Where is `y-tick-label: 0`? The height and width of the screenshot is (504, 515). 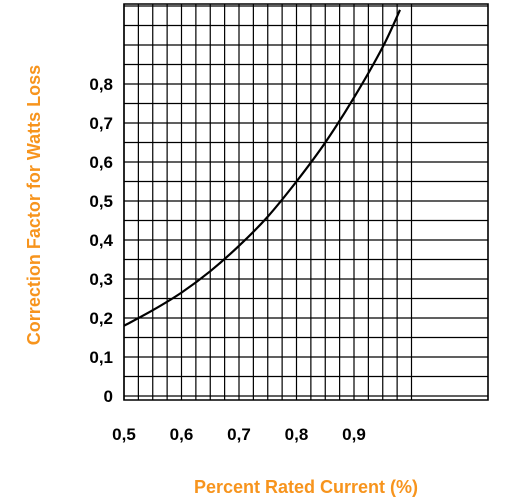
y-tick-label: 0 is located at coordinates (108, 396).